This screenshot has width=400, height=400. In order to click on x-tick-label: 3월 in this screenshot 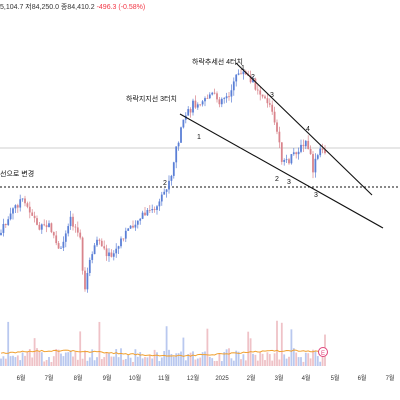, I will do `click(279, 378)`.